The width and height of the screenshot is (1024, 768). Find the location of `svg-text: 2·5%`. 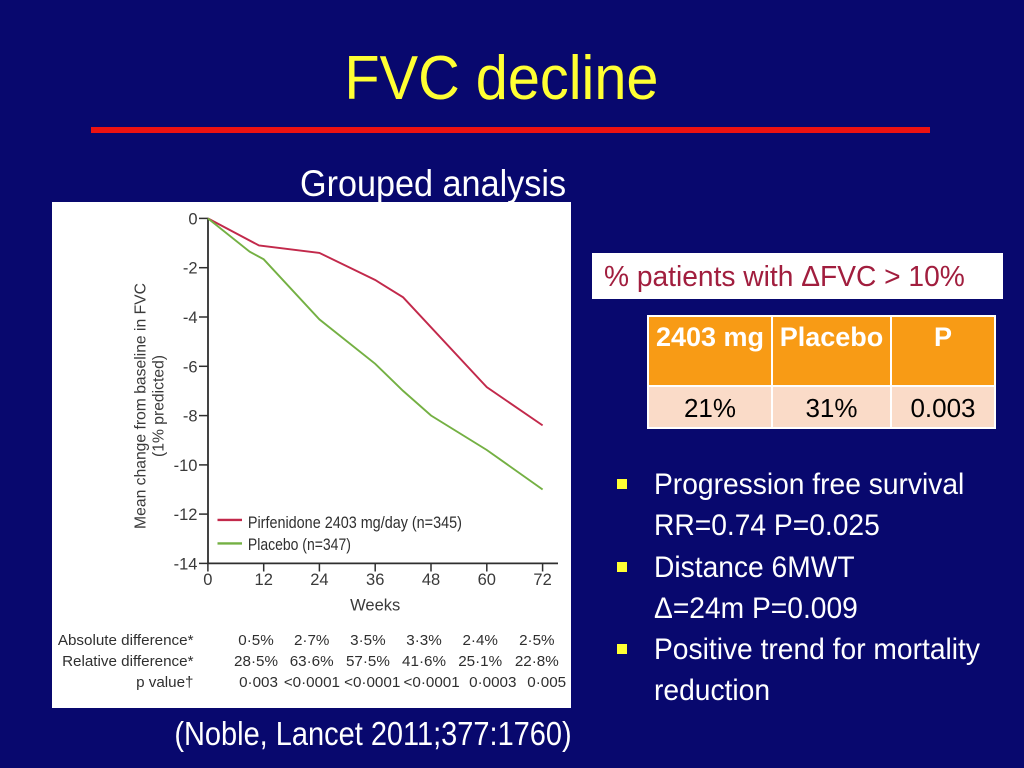

svg-text: 2·5% is located at coordinates (536, 640).